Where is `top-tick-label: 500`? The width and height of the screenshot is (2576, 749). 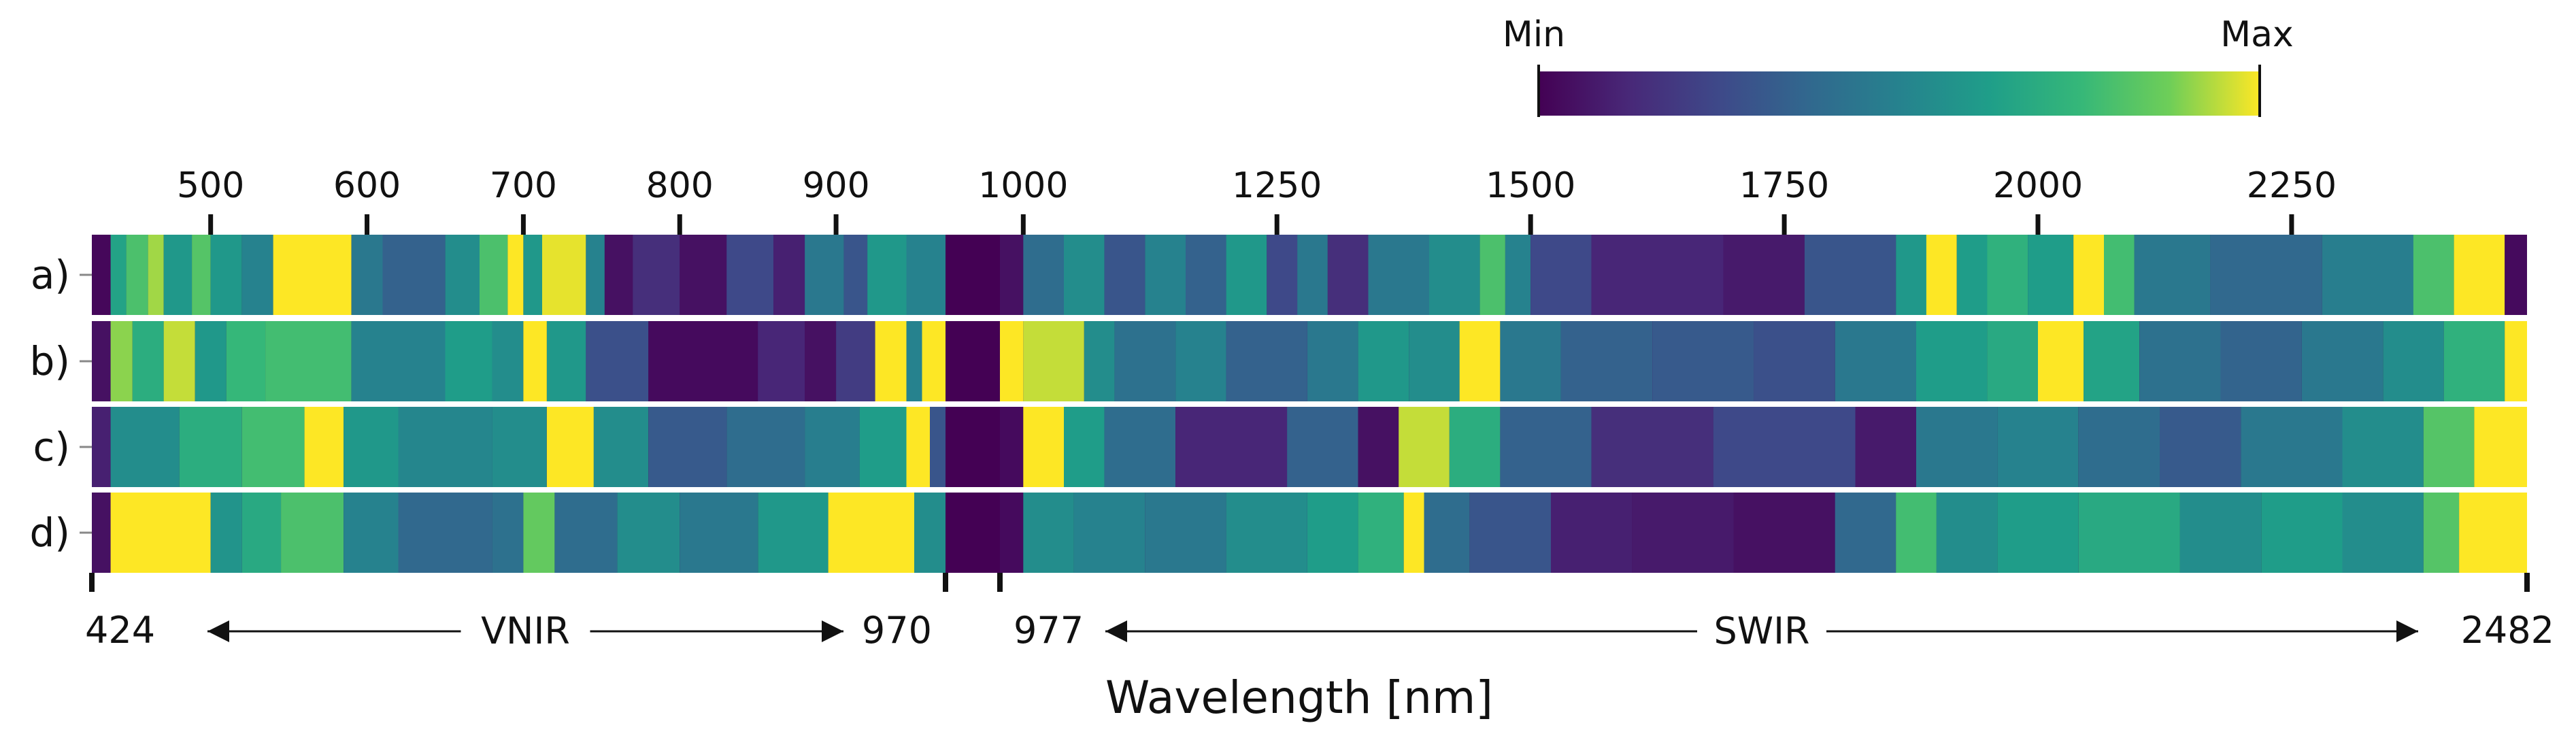
top-tick-label: 500 is located at coordinates (210, 186).